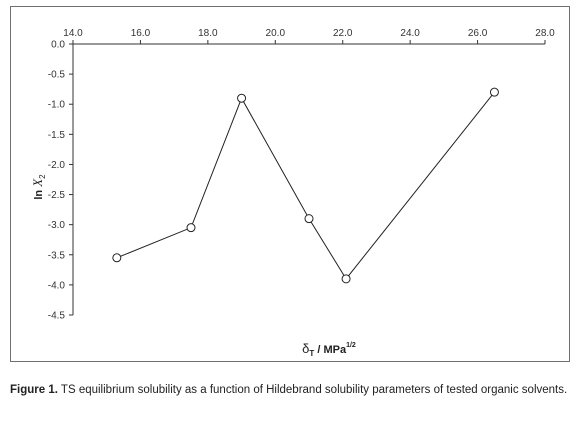  I want to click on y-axis-label: ln X2, so click(38, 187).